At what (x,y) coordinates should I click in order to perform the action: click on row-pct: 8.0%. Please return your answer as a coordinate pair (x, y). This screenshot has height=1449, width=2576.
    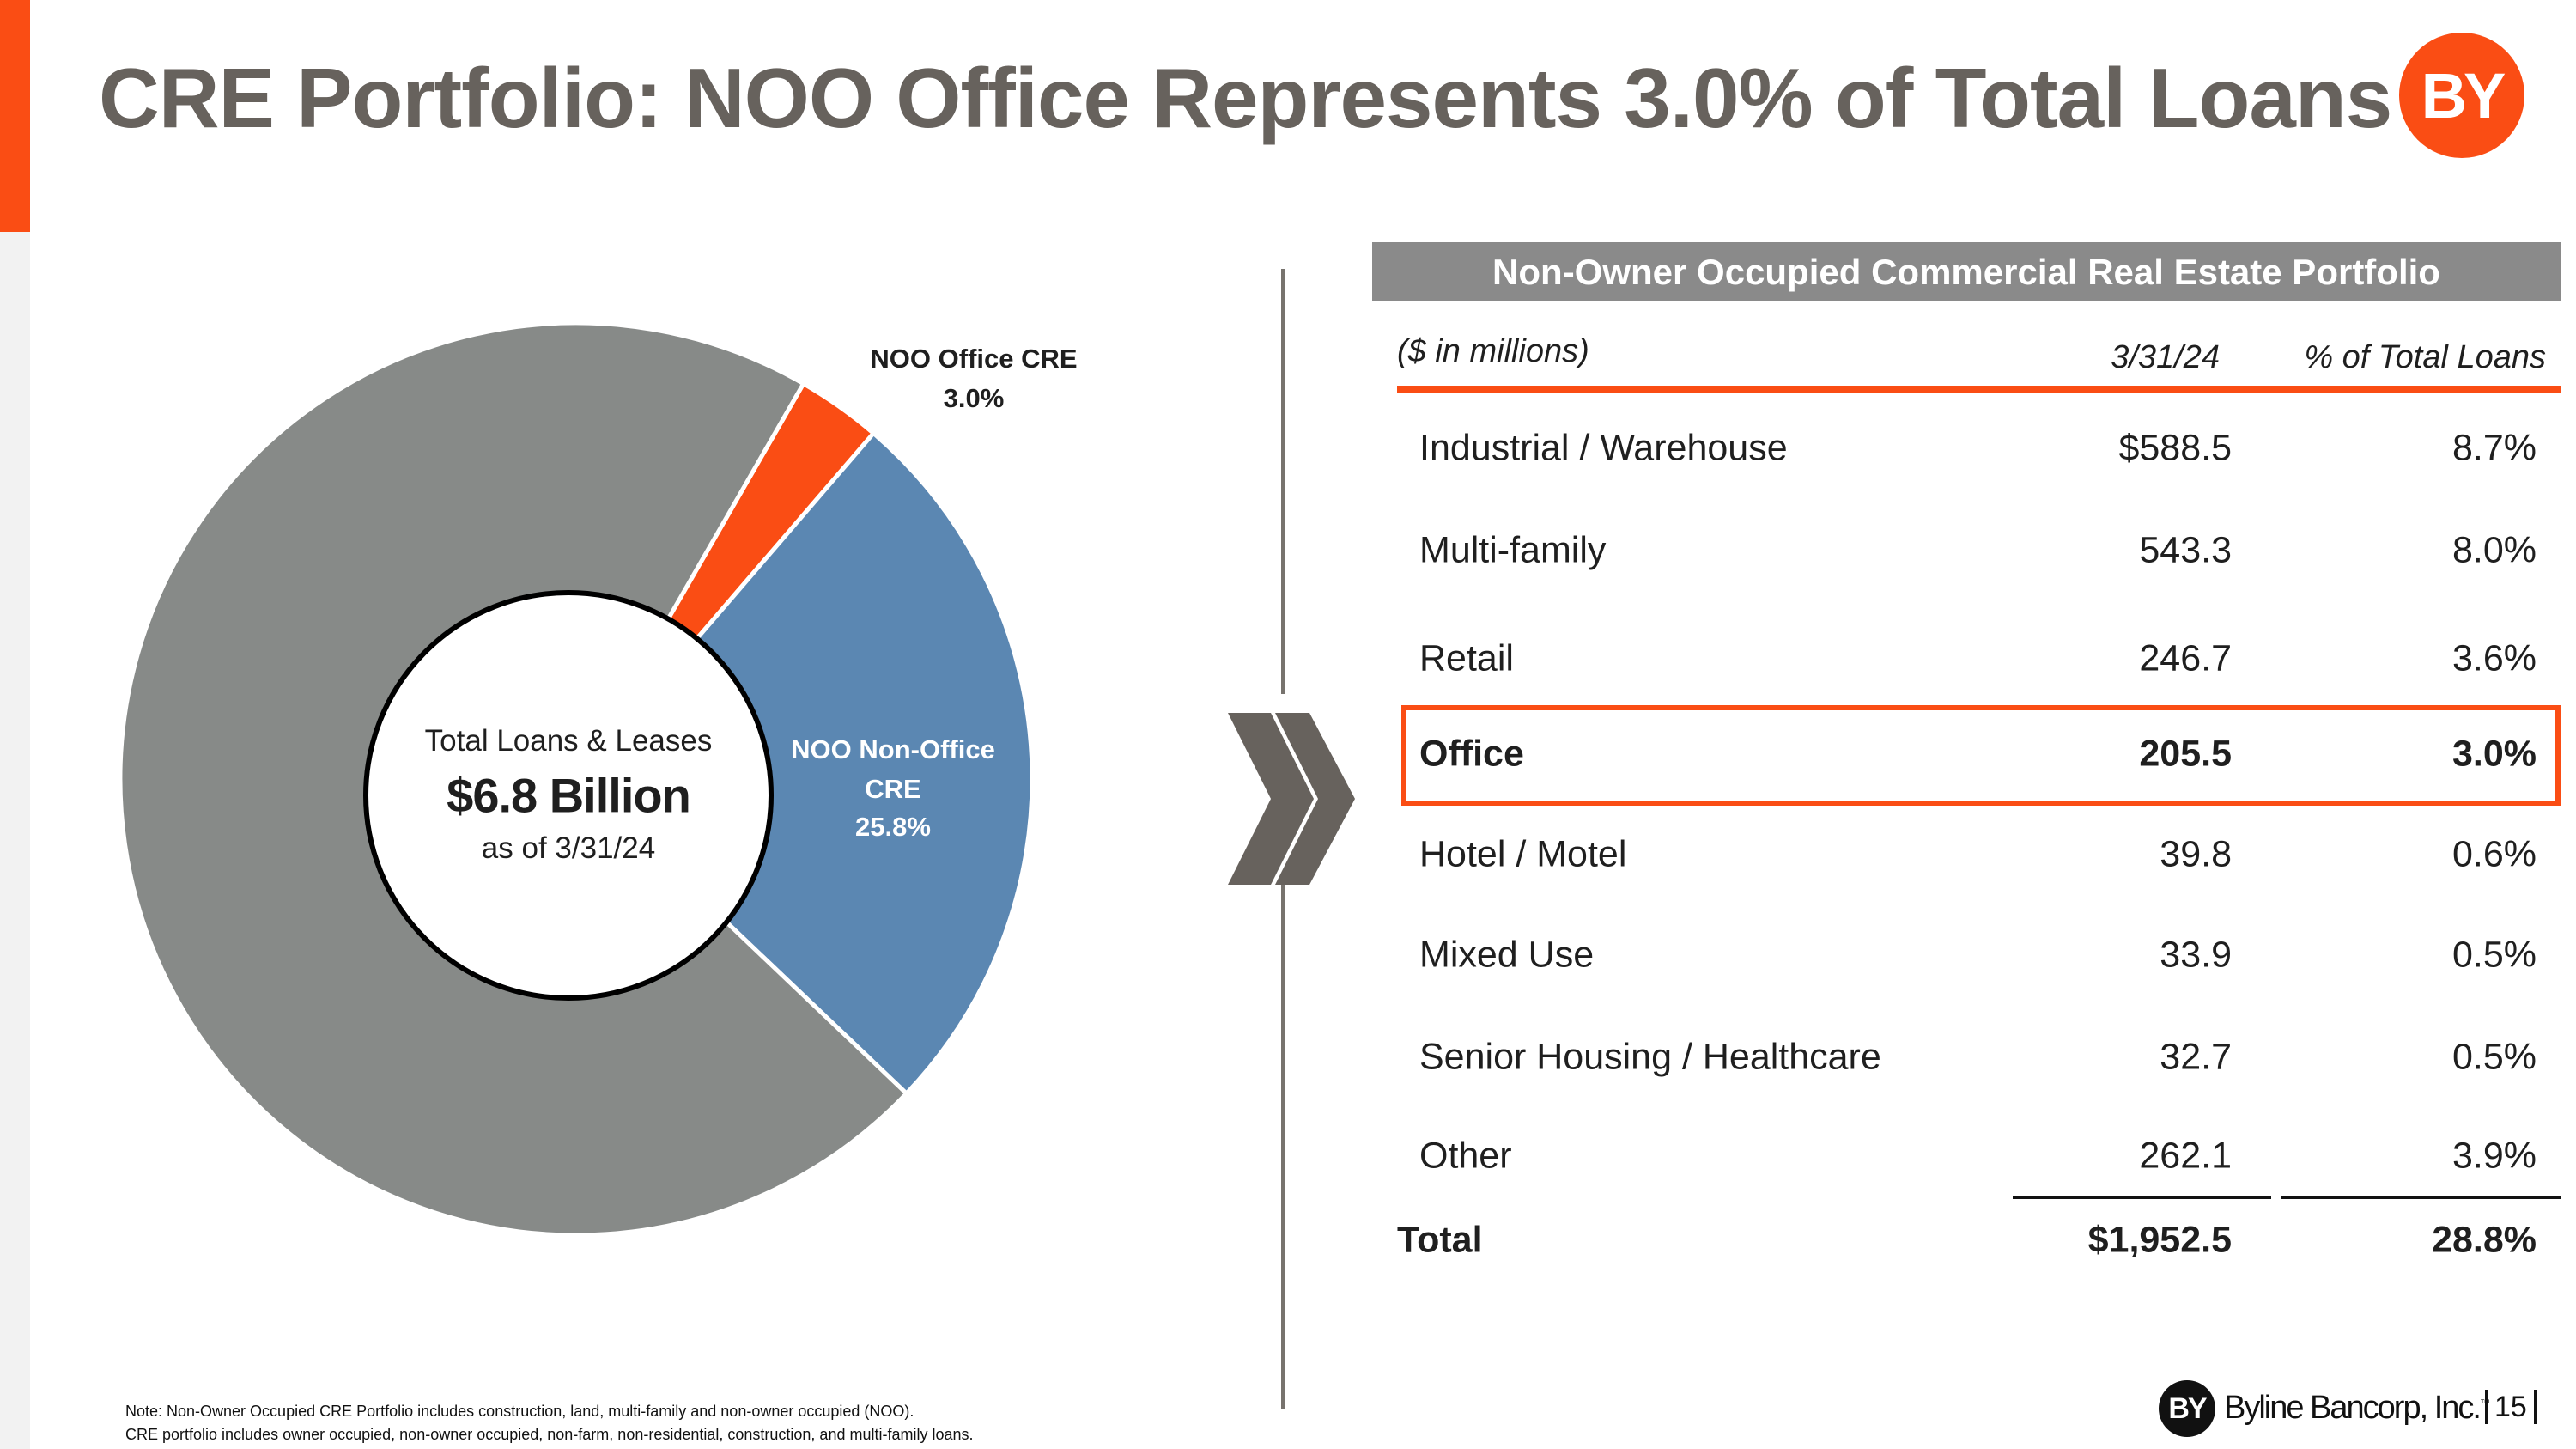
    Looking at the image, I should click on (2494, 550).